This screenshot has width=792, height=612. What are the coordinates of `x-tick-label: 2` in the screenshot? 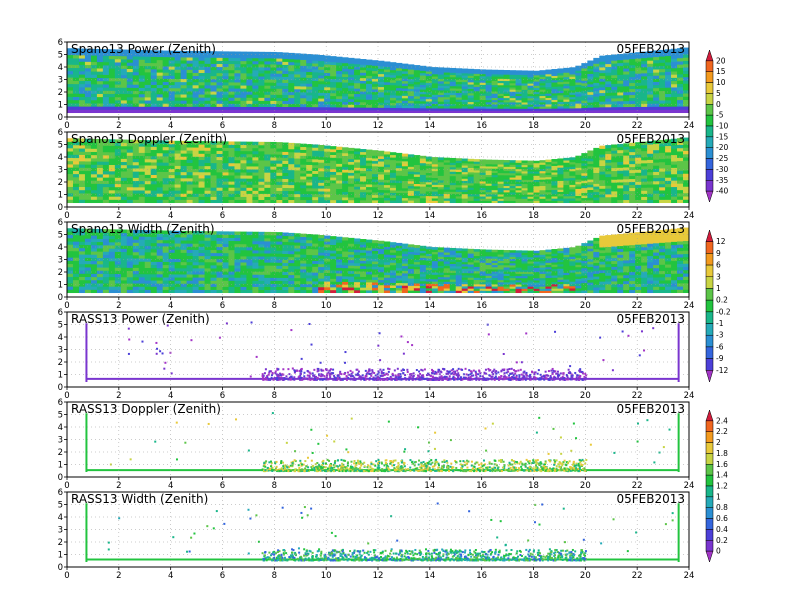 It's located at (118, 216).